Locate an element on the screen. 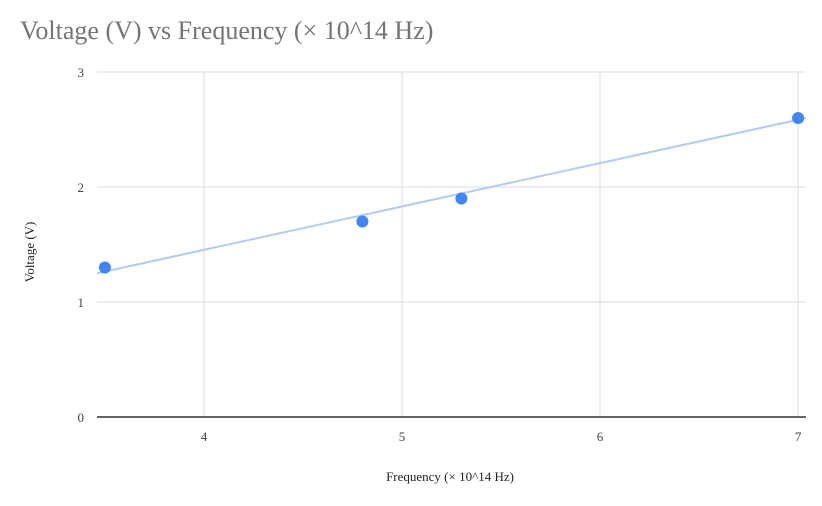 The width and height of the screenshot is (822, 506). y-tick-labels: 0 1 2 3 is located at coordinates (81, 245).